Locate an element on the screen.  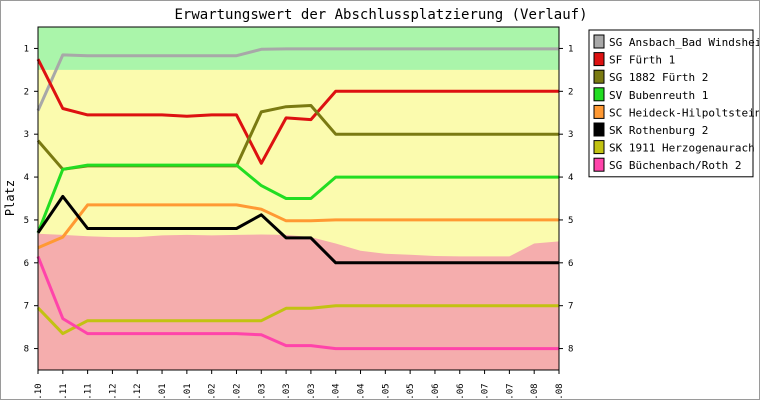
x-tick-label: 25.05 is located at coordinates (411, 391).